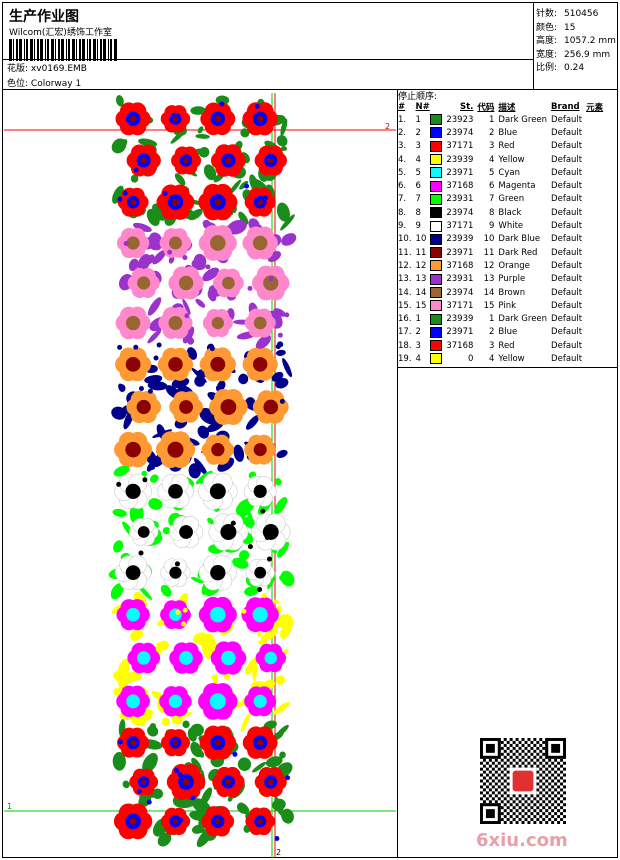 This screenshot has height=860, width=620. What do you see at coordinates (512, 279) in the screenshot?
I see `color-description: Purple` at bounding box center [512, 279].